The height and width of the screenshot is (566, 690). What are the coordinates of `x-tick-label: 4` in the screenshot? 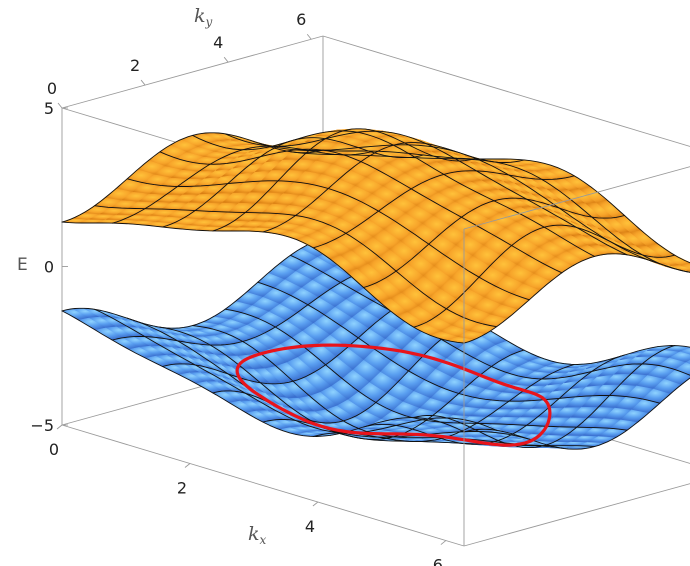 It's located at (310, 526).